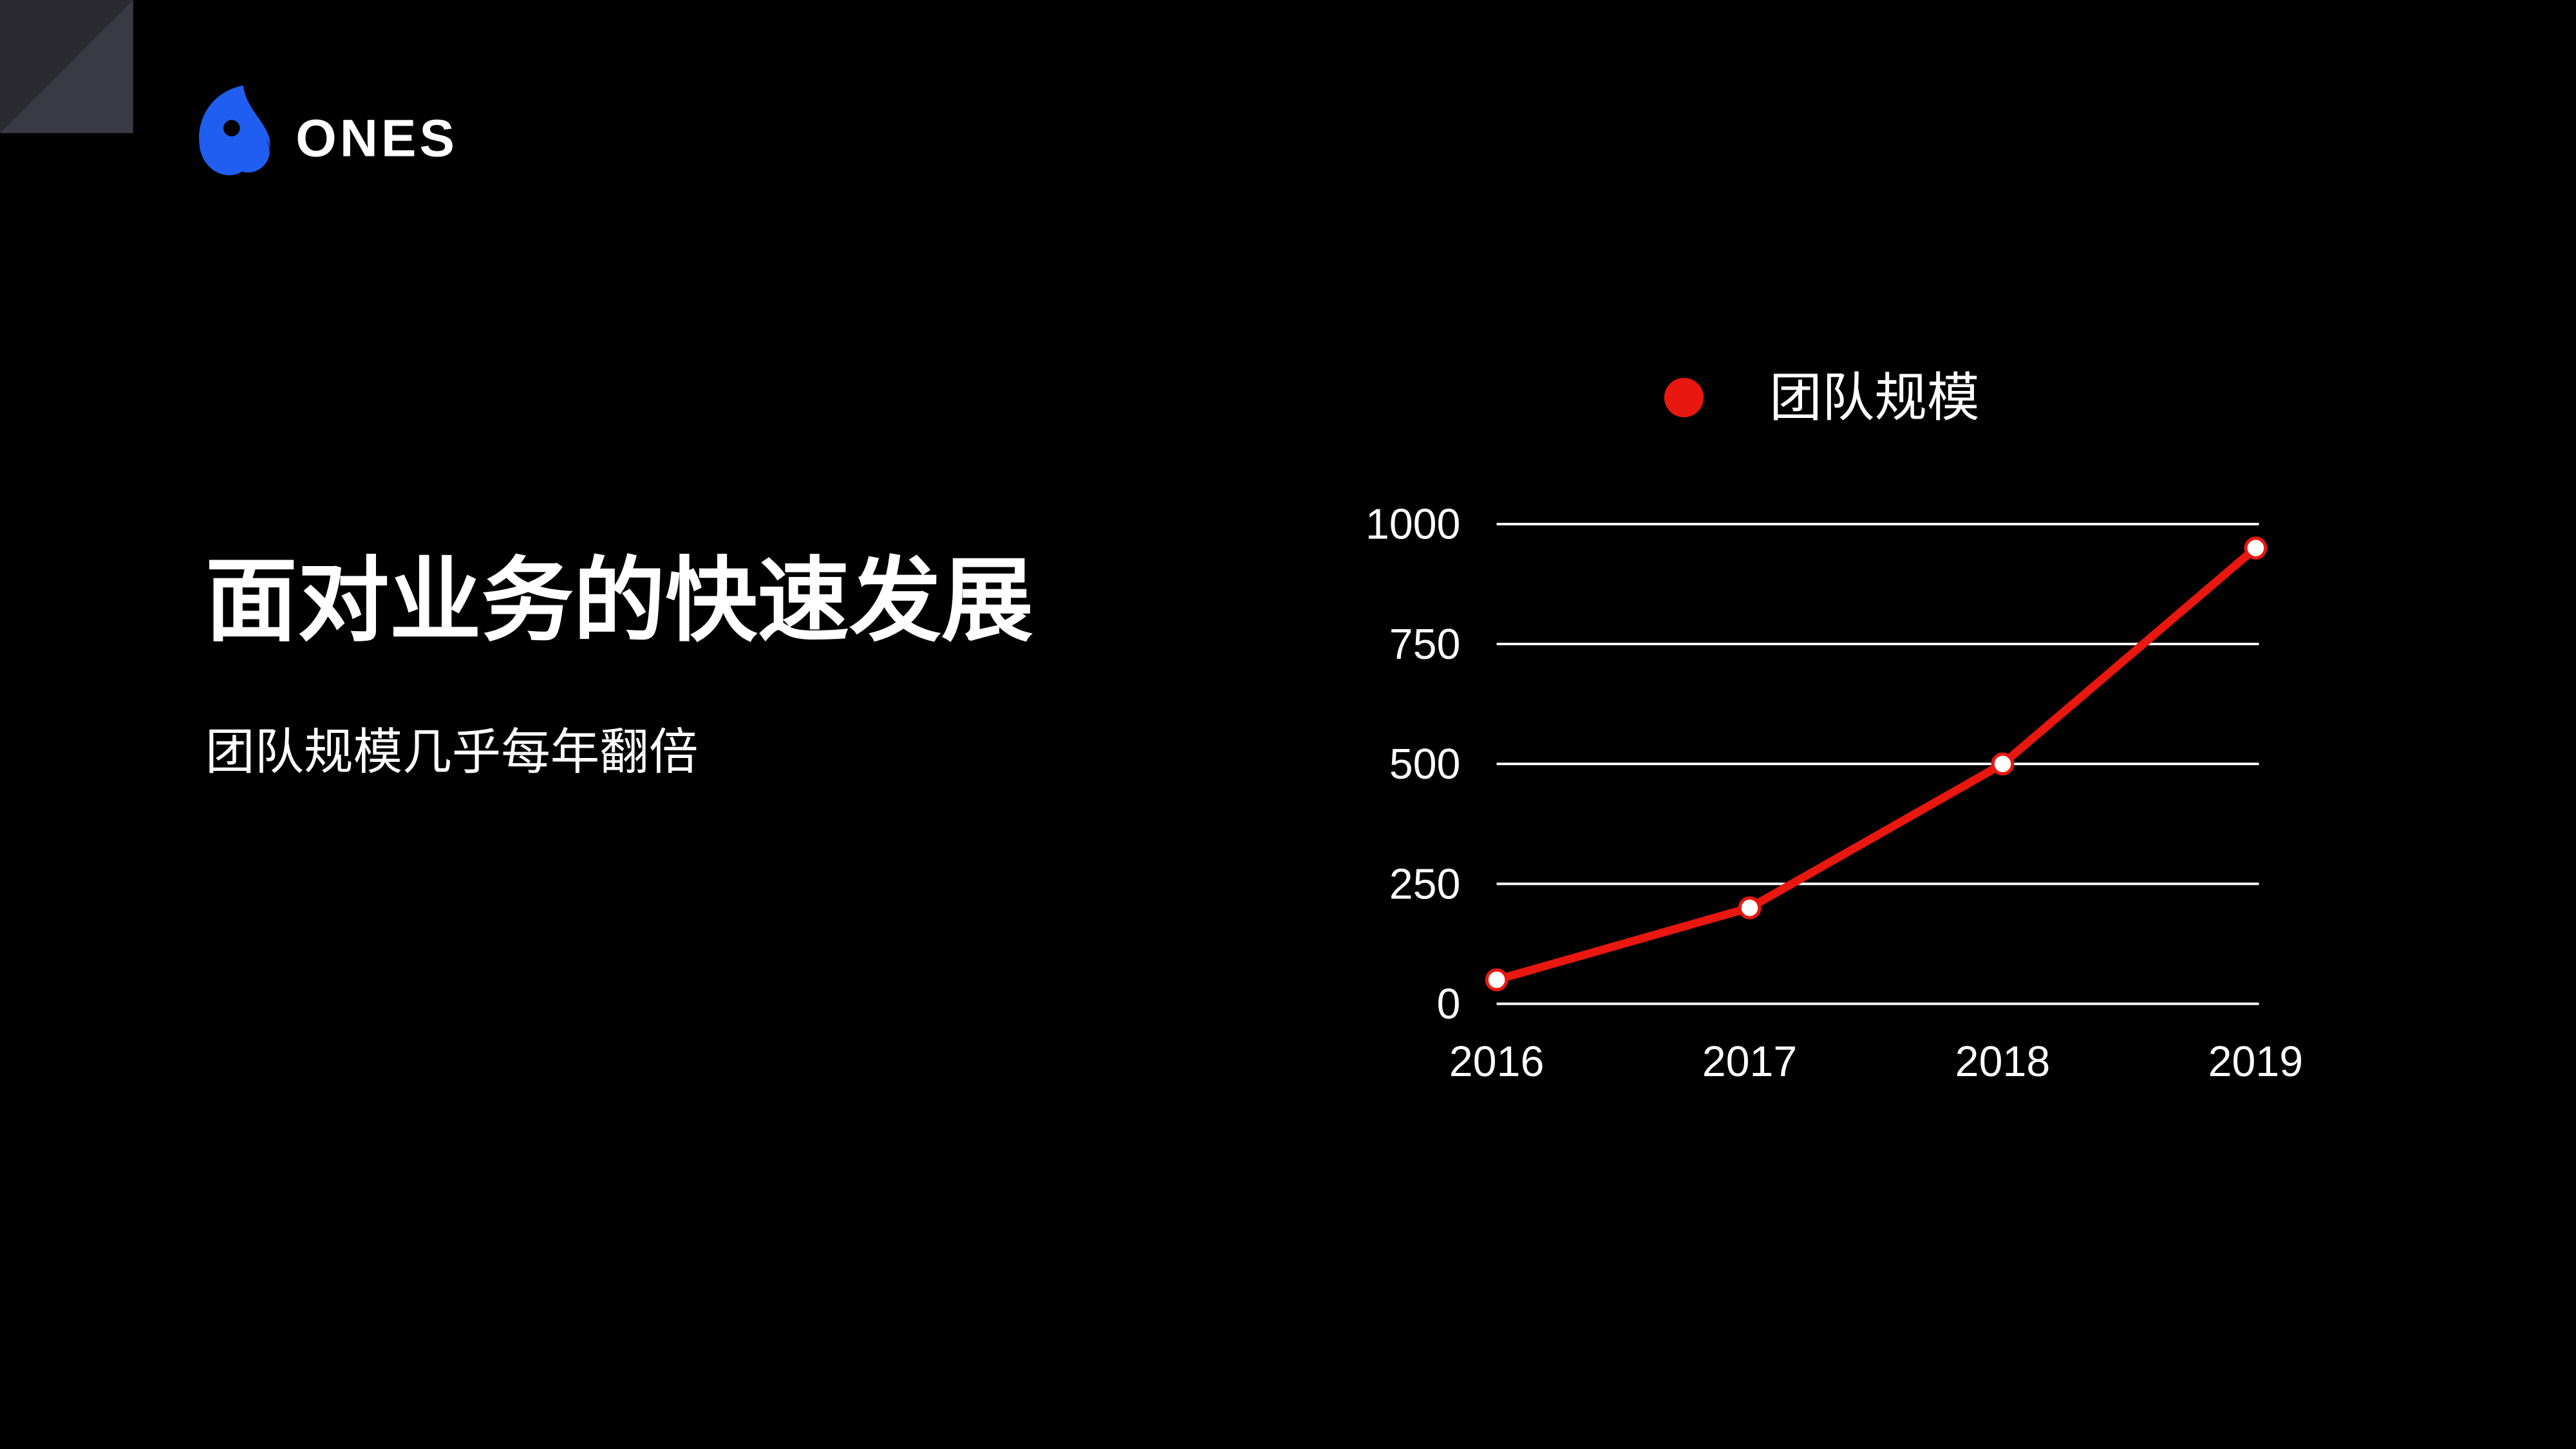 Image resolution: width=2576 pixels, height=1449 pixels. Describe the element at coordinates (1874, 398) in the screenshot. I see `legend-label: 团队规模` at that location.